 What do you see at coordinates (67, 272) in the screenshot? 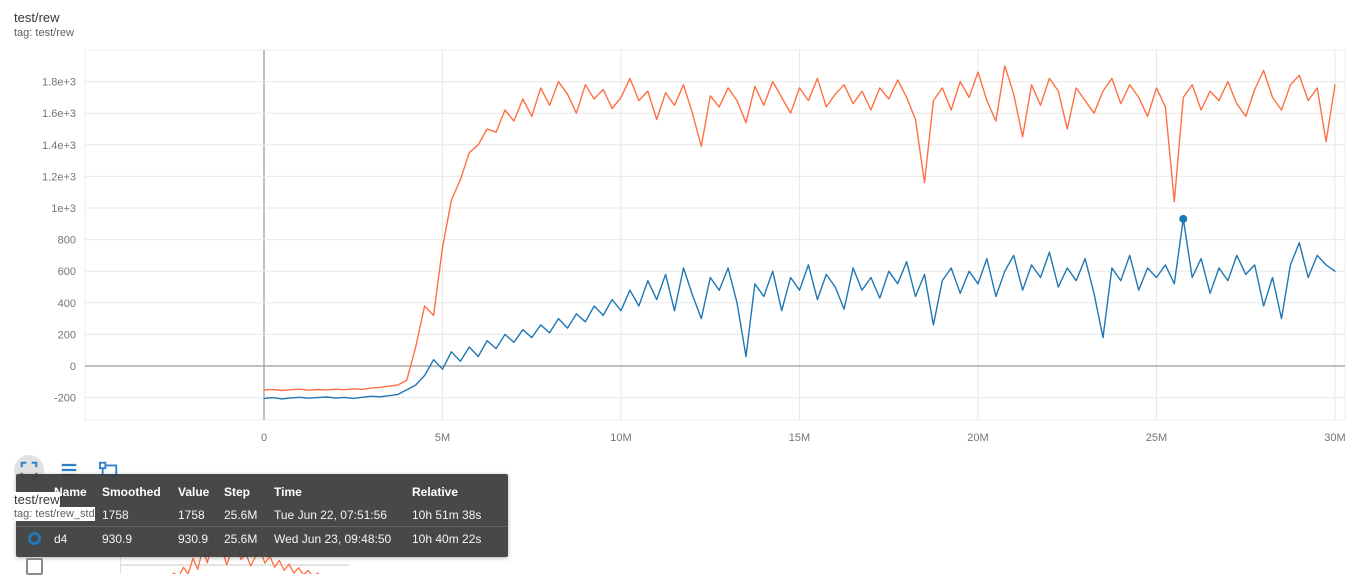
I see `svg-text: 600` at bounding box center [67, 272].